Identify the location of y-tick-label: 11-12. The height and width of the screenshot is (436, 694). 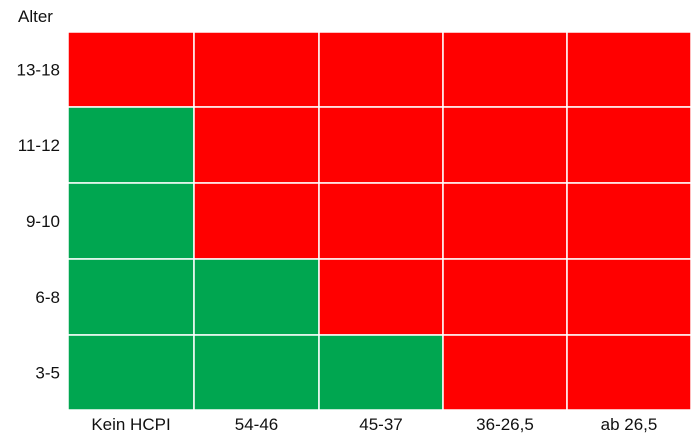
(39, 145).